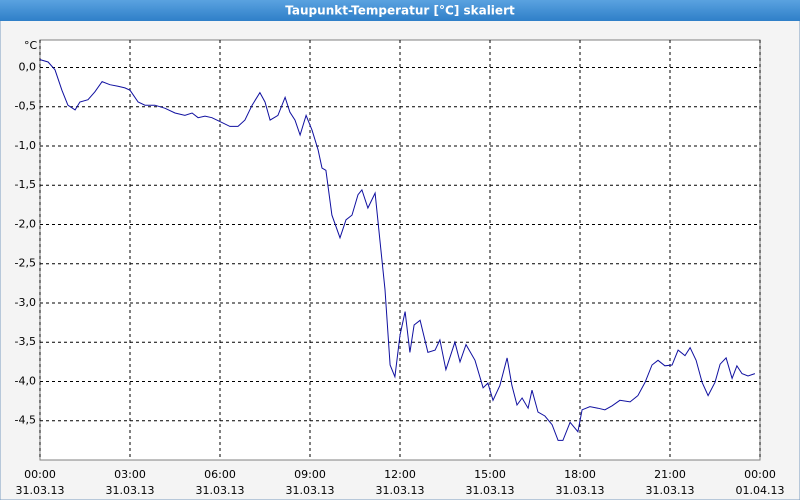 The width and height of the screenshot is (800, 500). I want to click on y-tick-label: -2,0, so click(25, 223).